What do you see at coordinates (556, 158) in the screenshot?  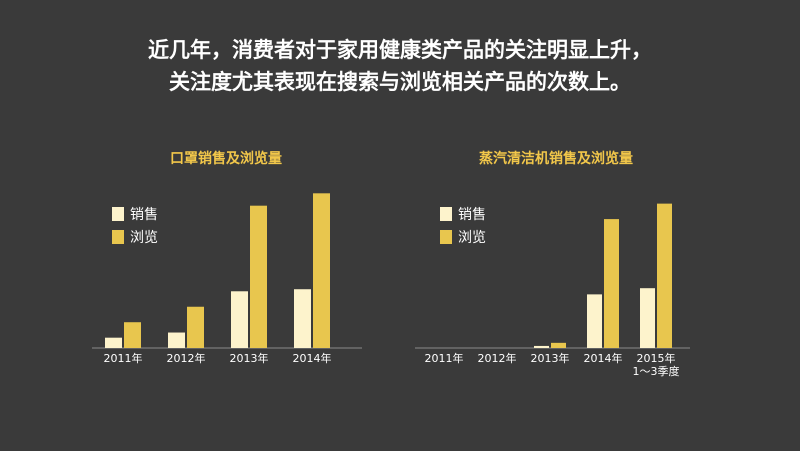 I see `chart-title: 蒸汽清洁机销售及浏览量` at bounding box center [556, 158].